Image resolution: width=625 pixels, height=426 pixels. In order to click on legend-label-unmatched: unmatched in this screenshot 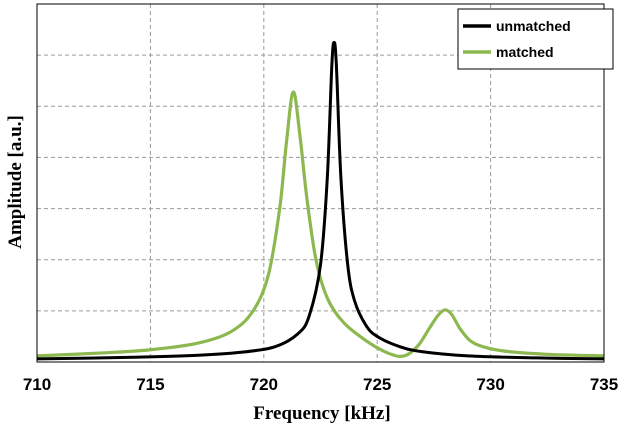, I will do `click(533, 26)`.